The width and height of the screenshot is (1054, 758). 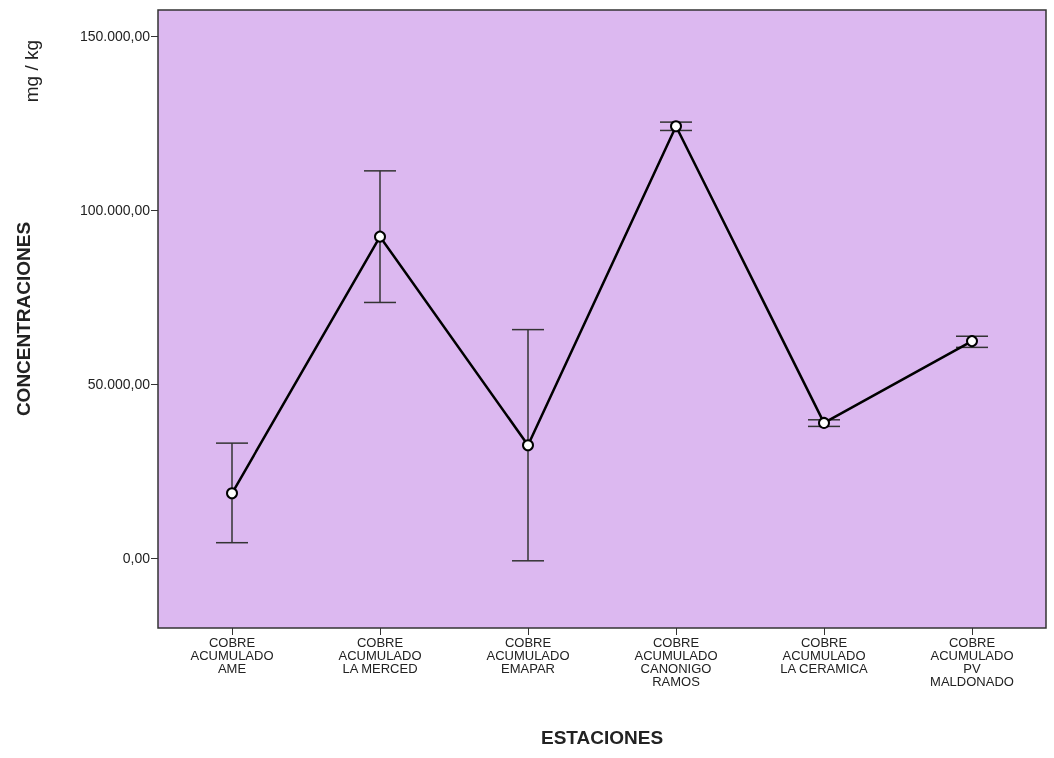 What do you see at coordinates (23, 319) in the screenshot?
I see `y-axis-title: CONCENTRACIONES` at bounding box center [23, 319].